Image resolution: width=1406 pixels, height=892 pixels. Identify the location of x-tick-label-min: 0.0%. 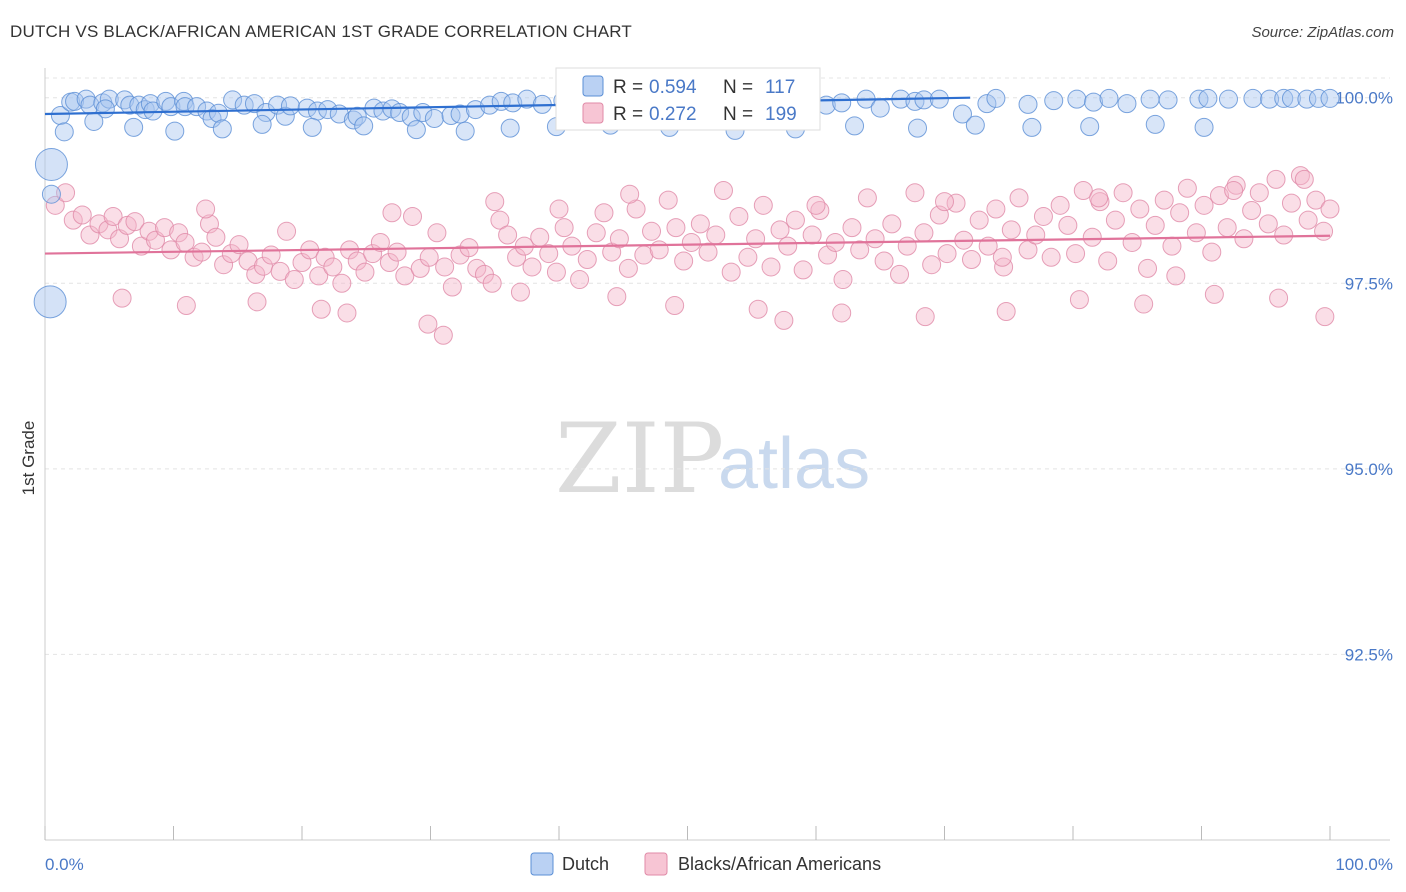
(64, 864).